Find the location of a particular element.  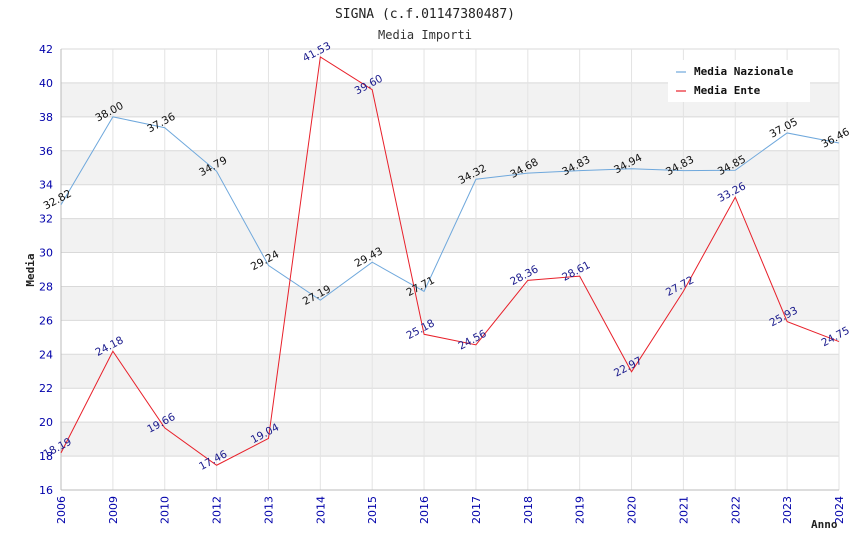

x-axis-label: Anno is located at coordinates (824, 524).